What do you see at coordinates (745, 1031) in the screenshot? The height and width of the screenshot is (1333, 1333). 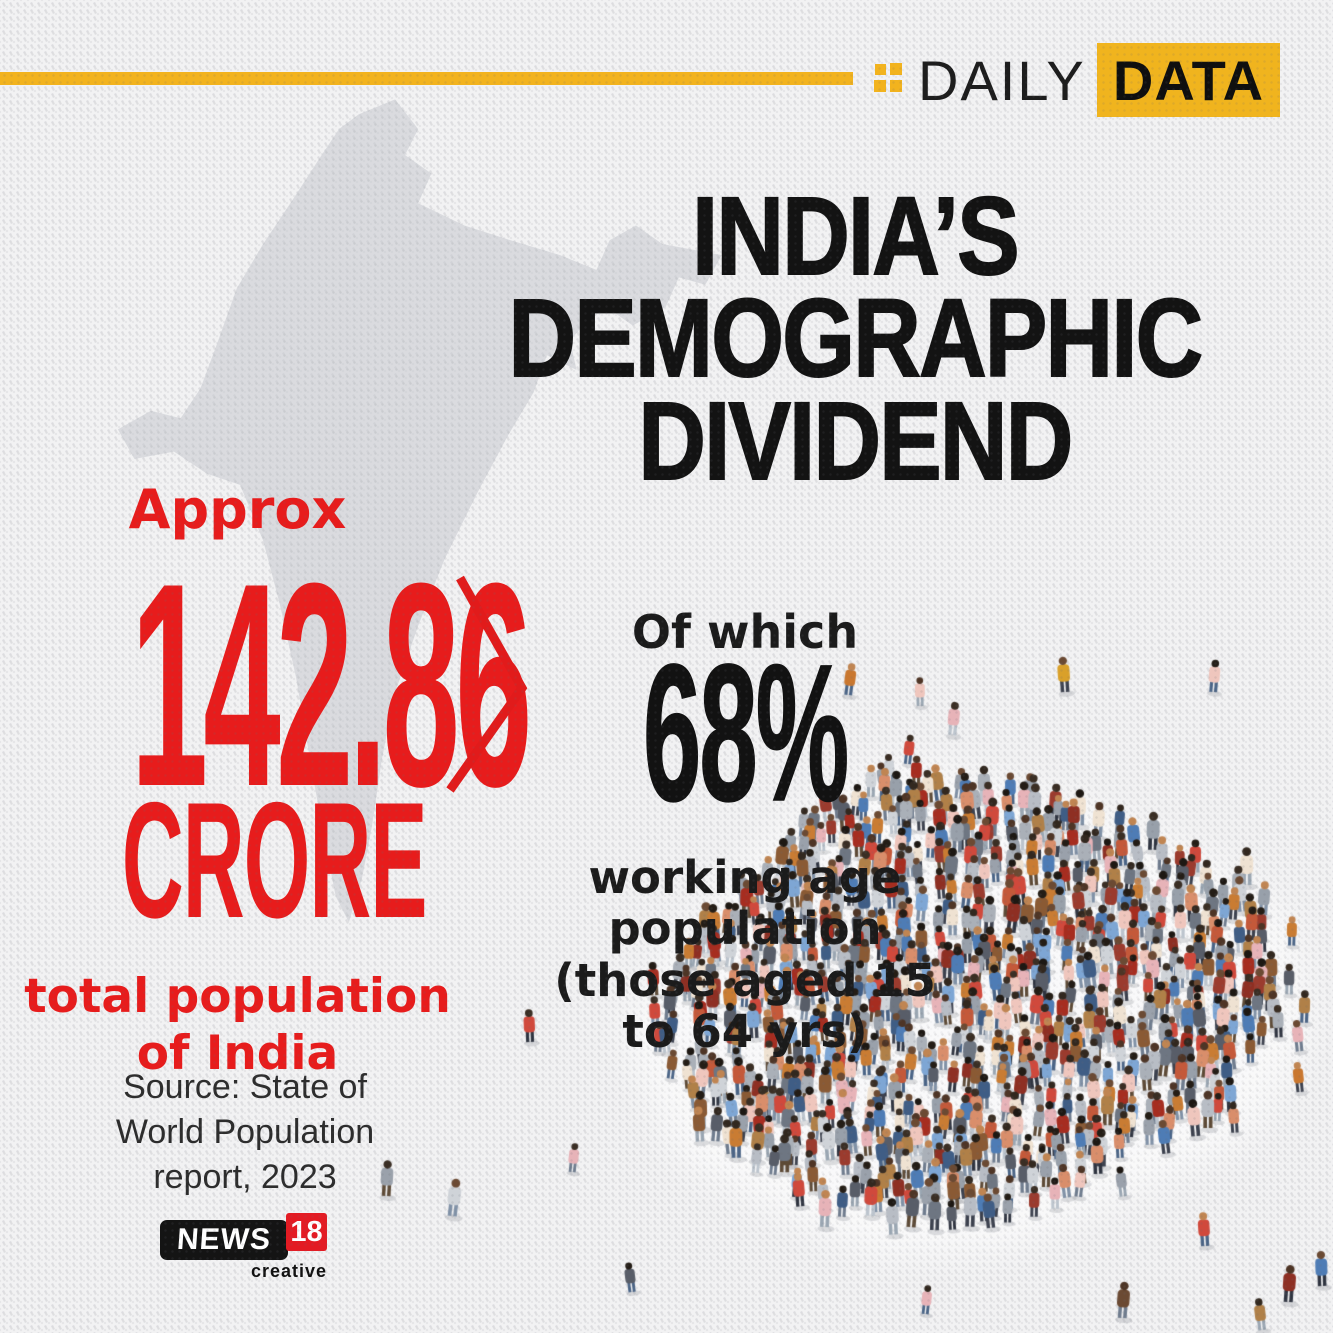 I see `working-age-caption-line-4: to 64 yrs)` at bounding box center [745, 1031].